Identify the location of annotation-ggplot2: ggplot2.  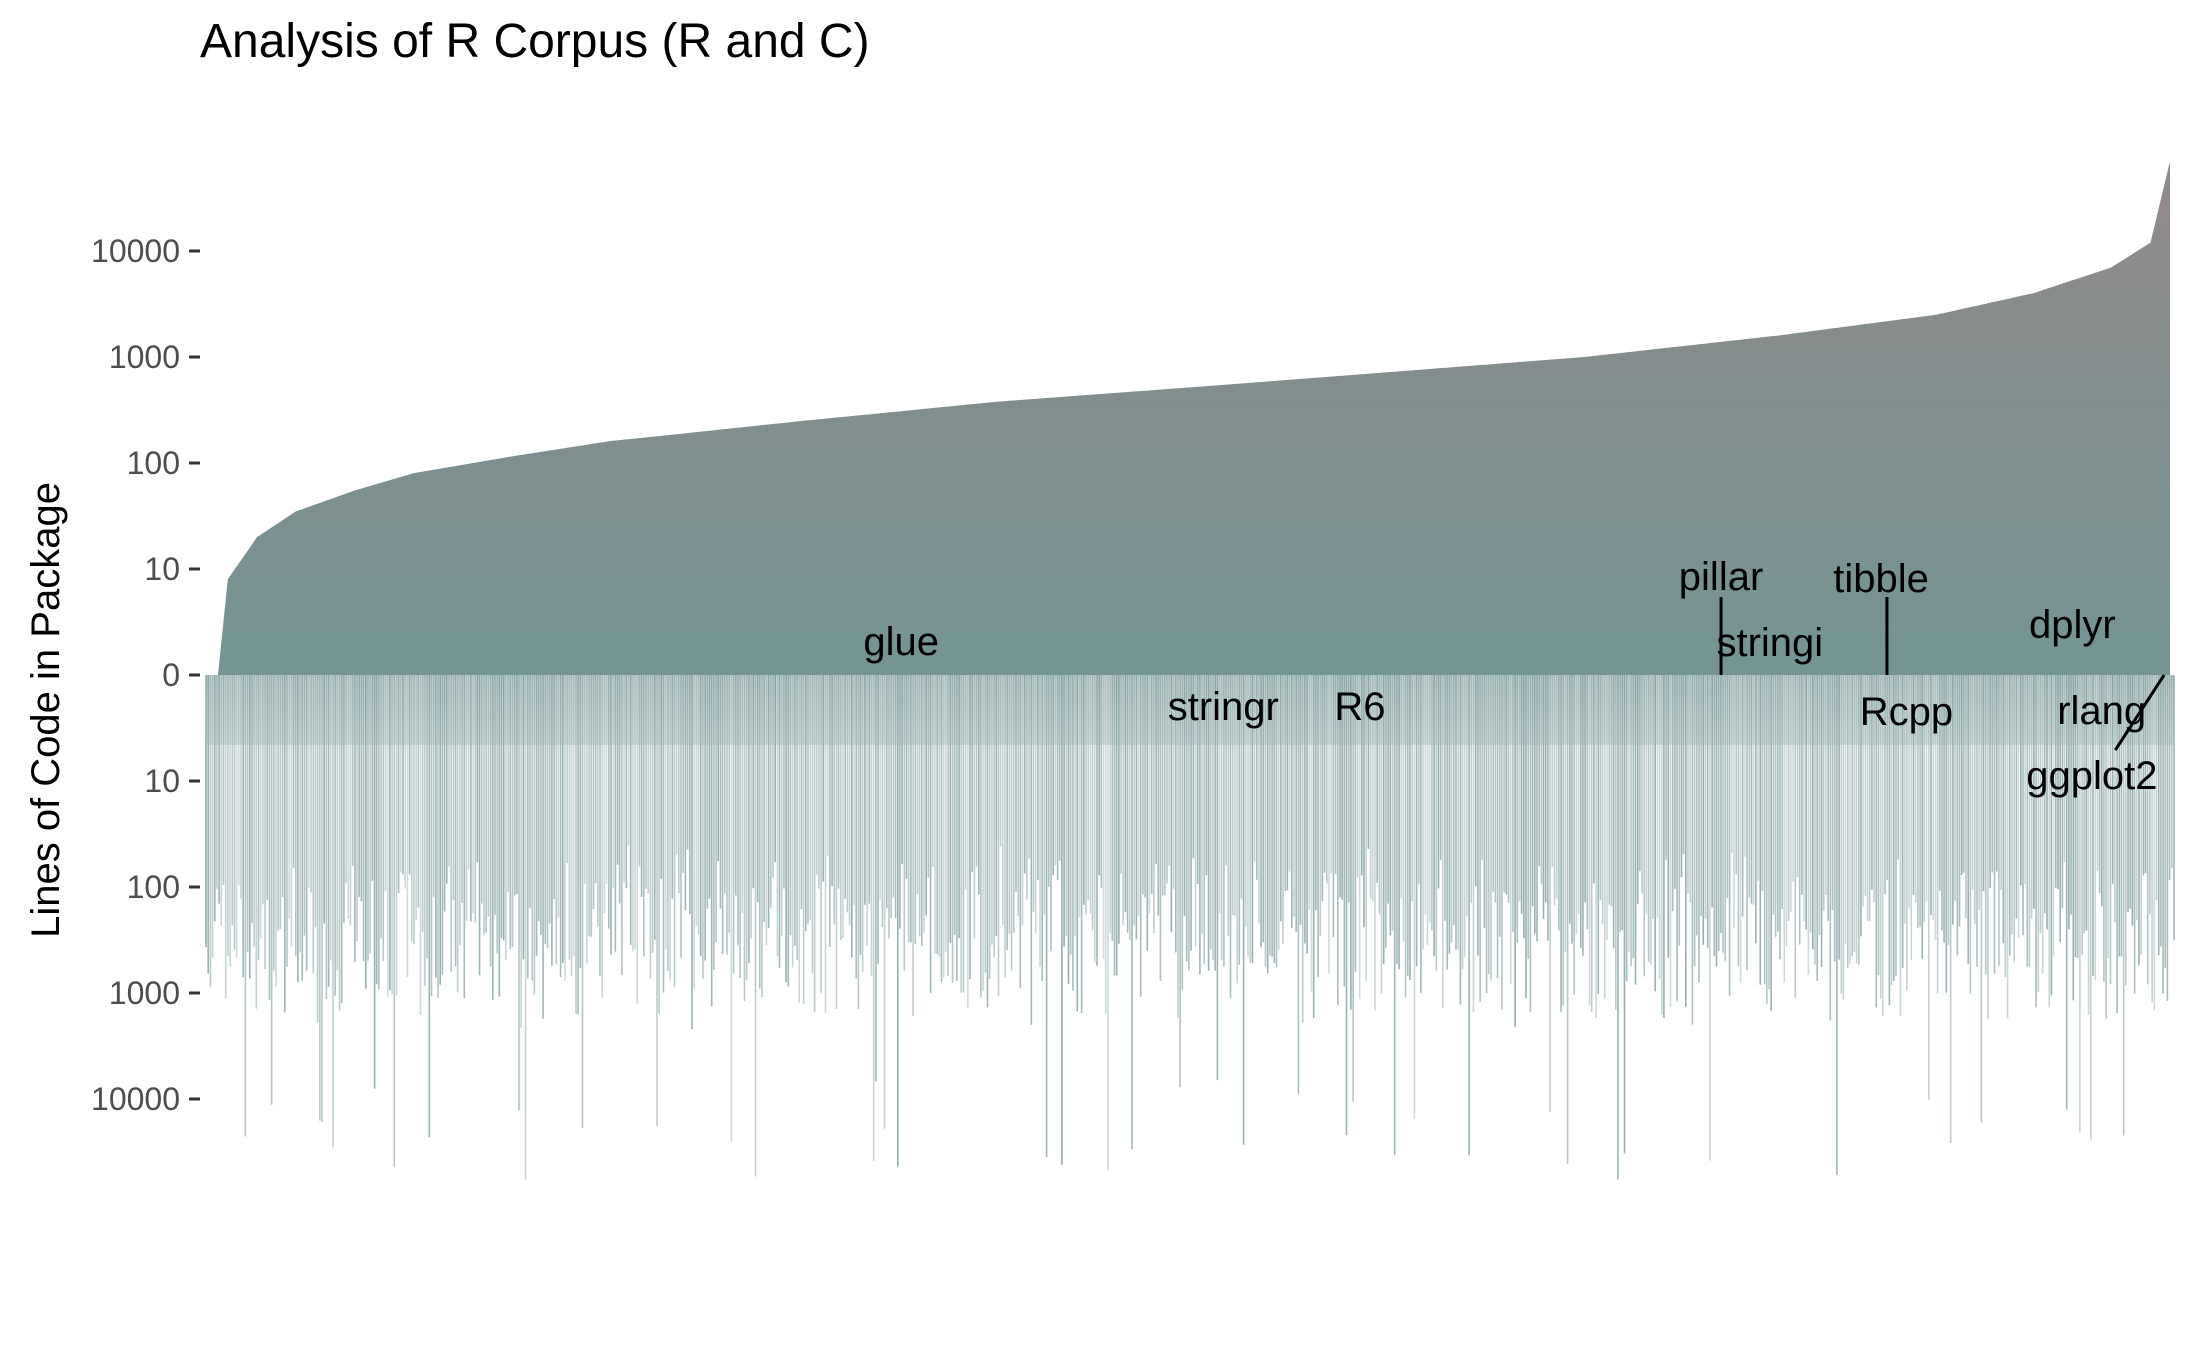
(2091, 776).